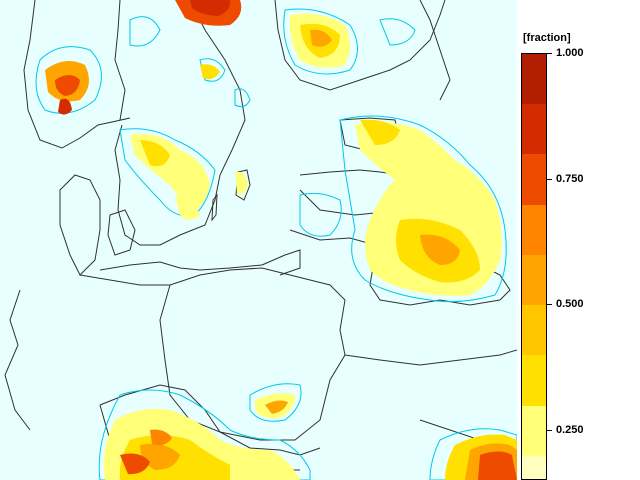 The width and height of the screenshot is (640, 480). What do you see at coordinates (570, 304) in the screenshot?
I see `legend-tick-label: 0.500` at bounding box center [570, 304].